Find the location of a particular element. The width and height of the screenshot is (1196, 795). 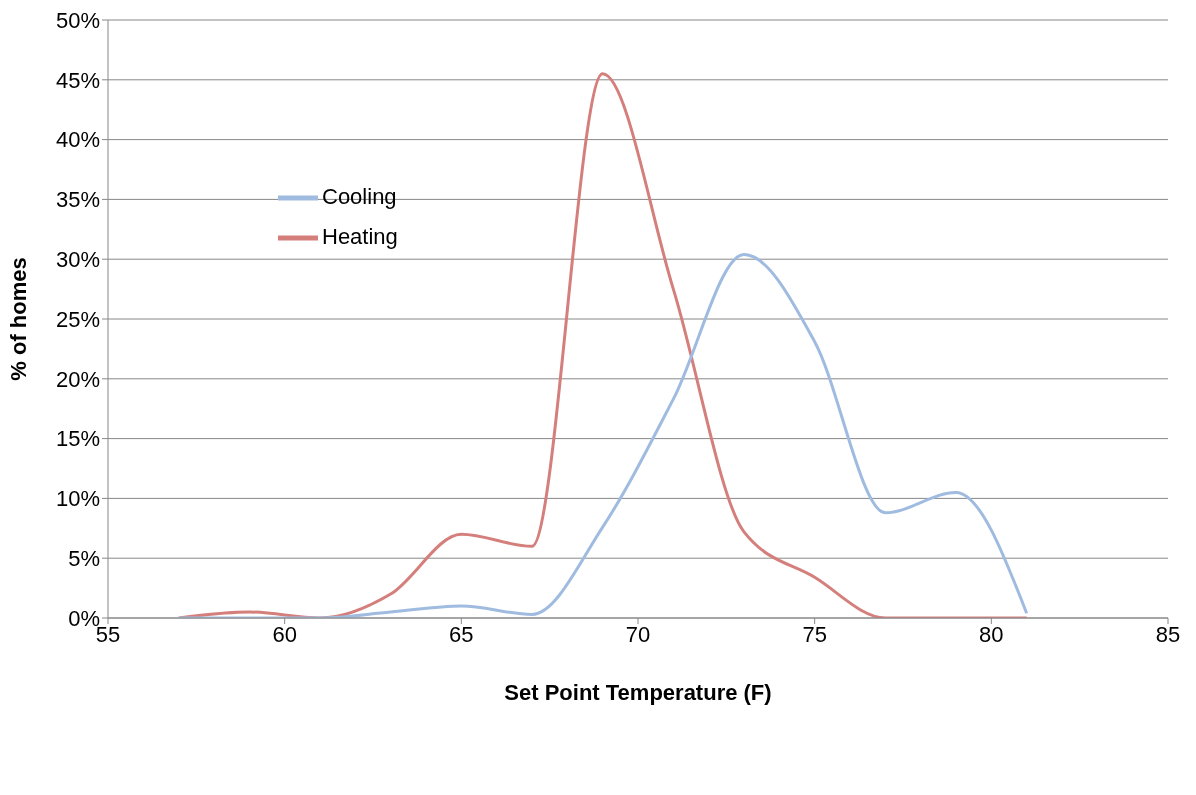

y-tick-label: 15% is located at coordinates (77, 439).